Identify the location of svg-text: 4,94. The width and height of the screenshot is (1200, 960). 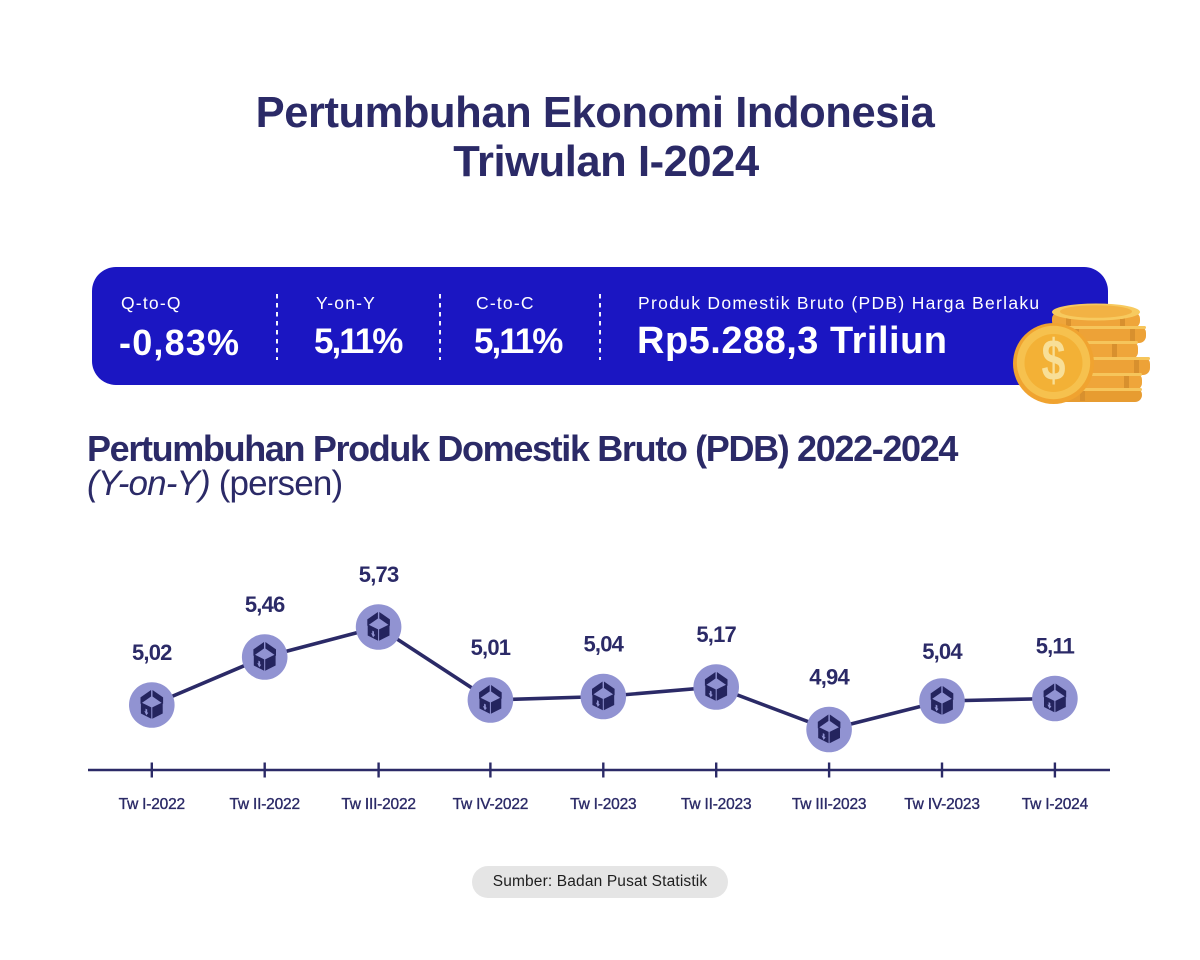
(829, 677).